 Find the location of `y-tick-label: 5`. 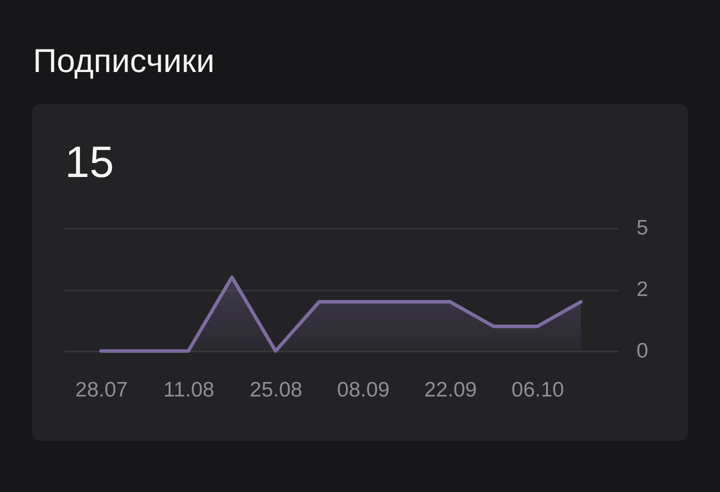

y-tick-label: 5 is located at coordinates (642, 228).